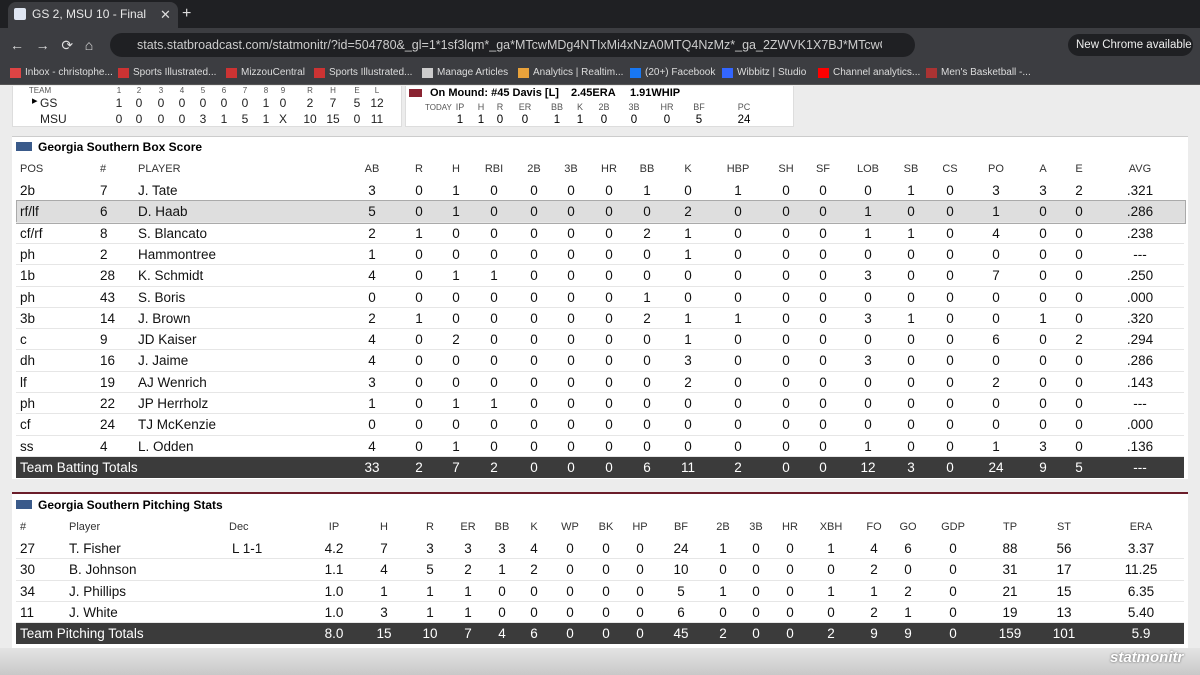  What do you see at coordinates (699, 120) in the screenshot?
I see `pitcher-value: 5` at bounding box center [699, 120].